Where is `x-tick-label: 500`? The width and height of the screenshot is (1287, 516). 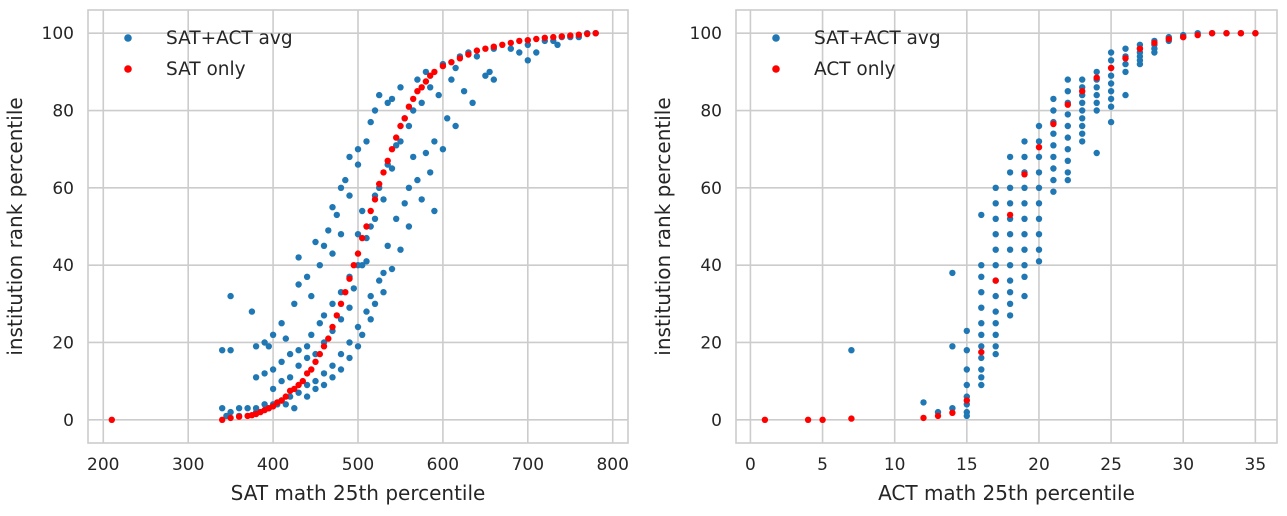
x-tick-label: 500 is located at coordinates (358, 465).